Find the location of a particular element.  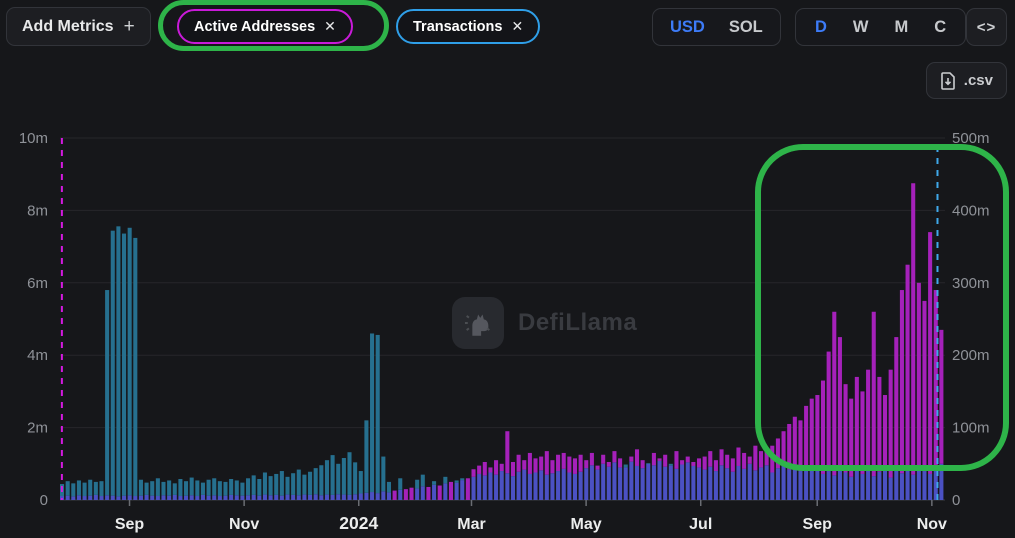

close-icon: ✕ is located at coordinates (330, 26).